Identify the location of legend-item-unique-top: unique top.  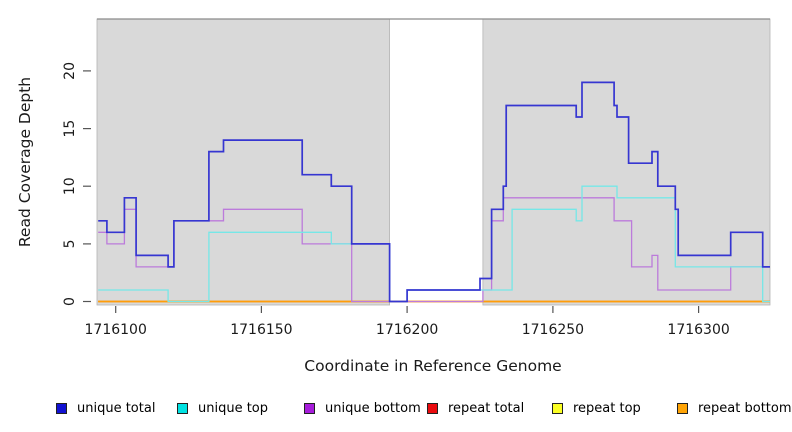
(222, 408).